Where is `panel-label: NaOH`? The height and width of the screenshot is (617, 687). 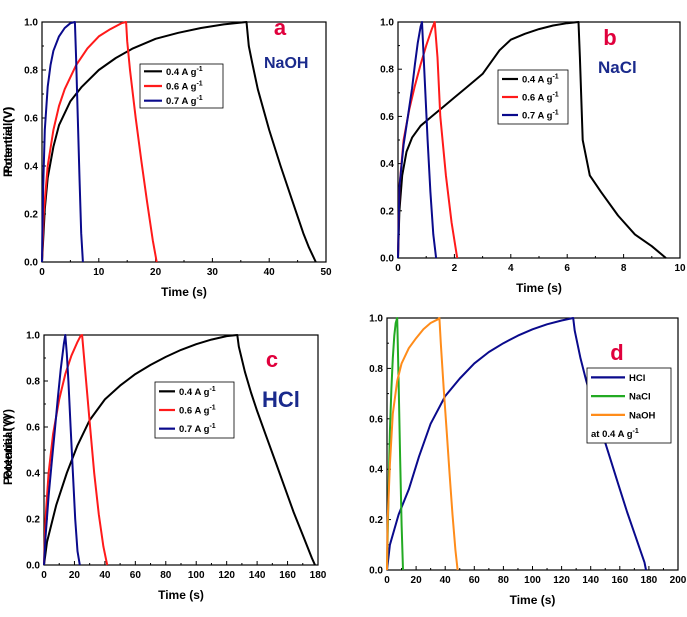 panel-label: NaOH is located at coordinates (286, 63).